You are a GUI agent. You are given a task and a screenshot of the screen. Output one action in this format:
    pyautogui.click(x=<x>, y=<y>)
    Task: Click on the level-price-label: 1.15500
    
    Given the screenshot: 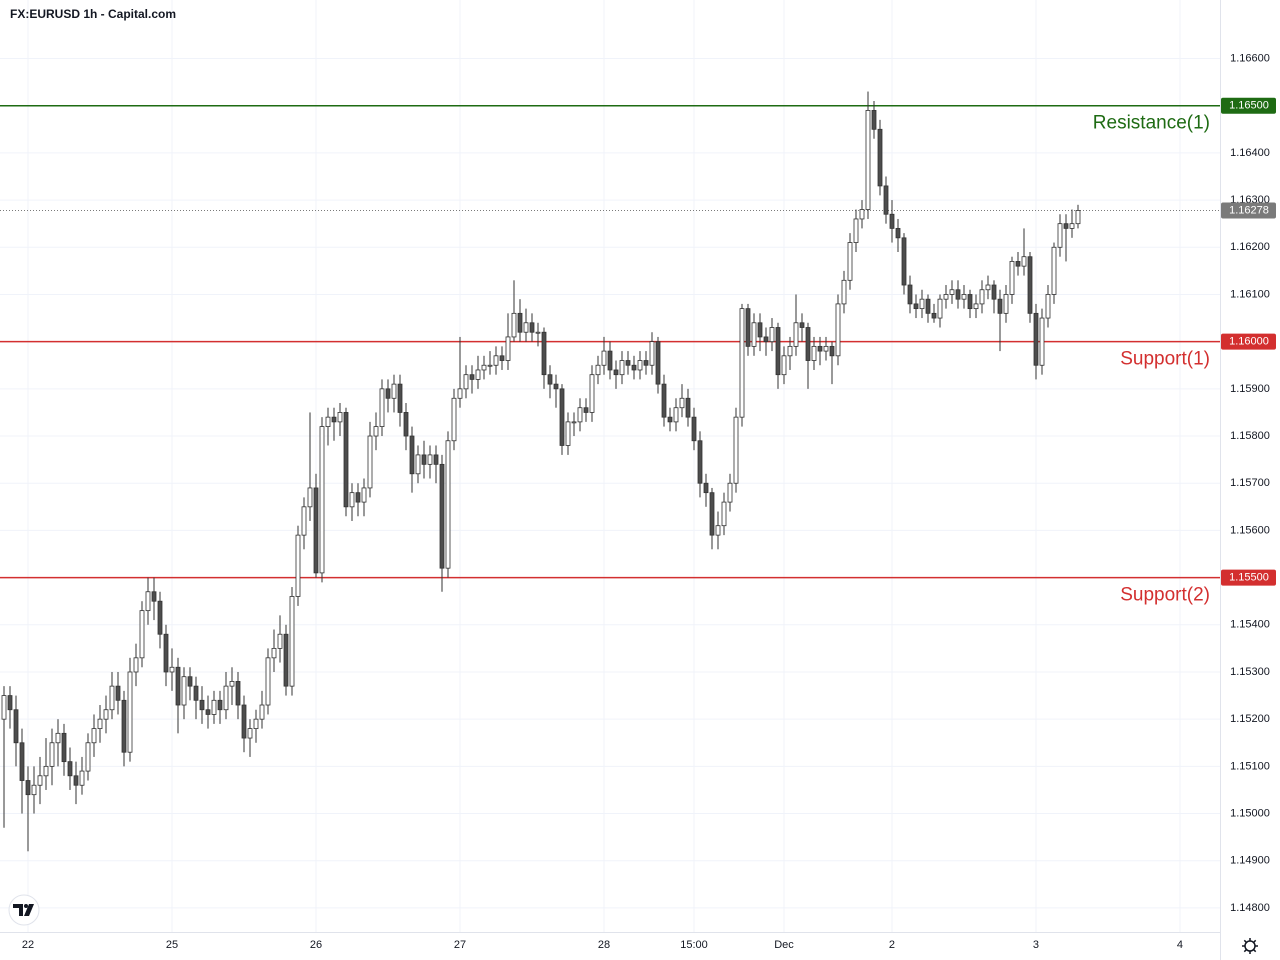 What is the action you would take?
    pyautogui.click(x=1249, y=578)
    